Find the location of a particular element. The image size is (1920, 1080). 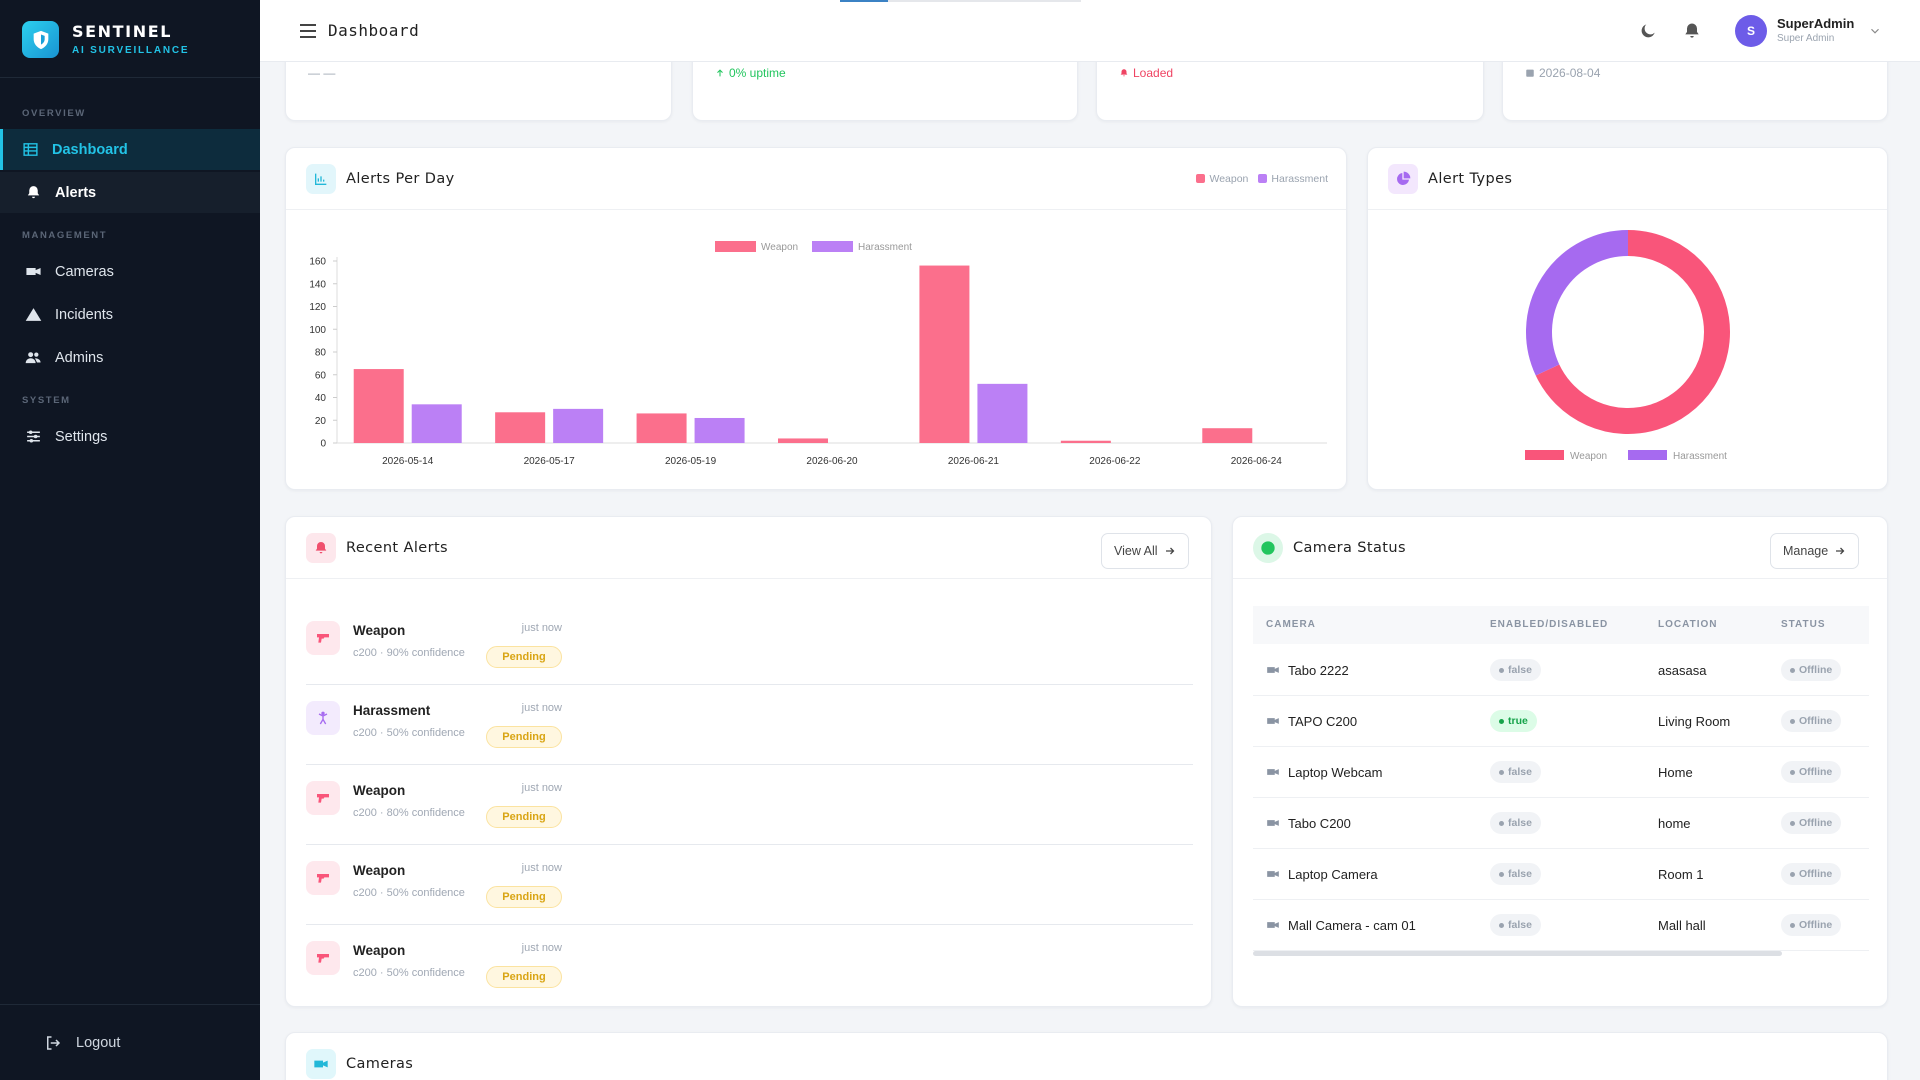

menu-button is located at coordinates (308, 31).